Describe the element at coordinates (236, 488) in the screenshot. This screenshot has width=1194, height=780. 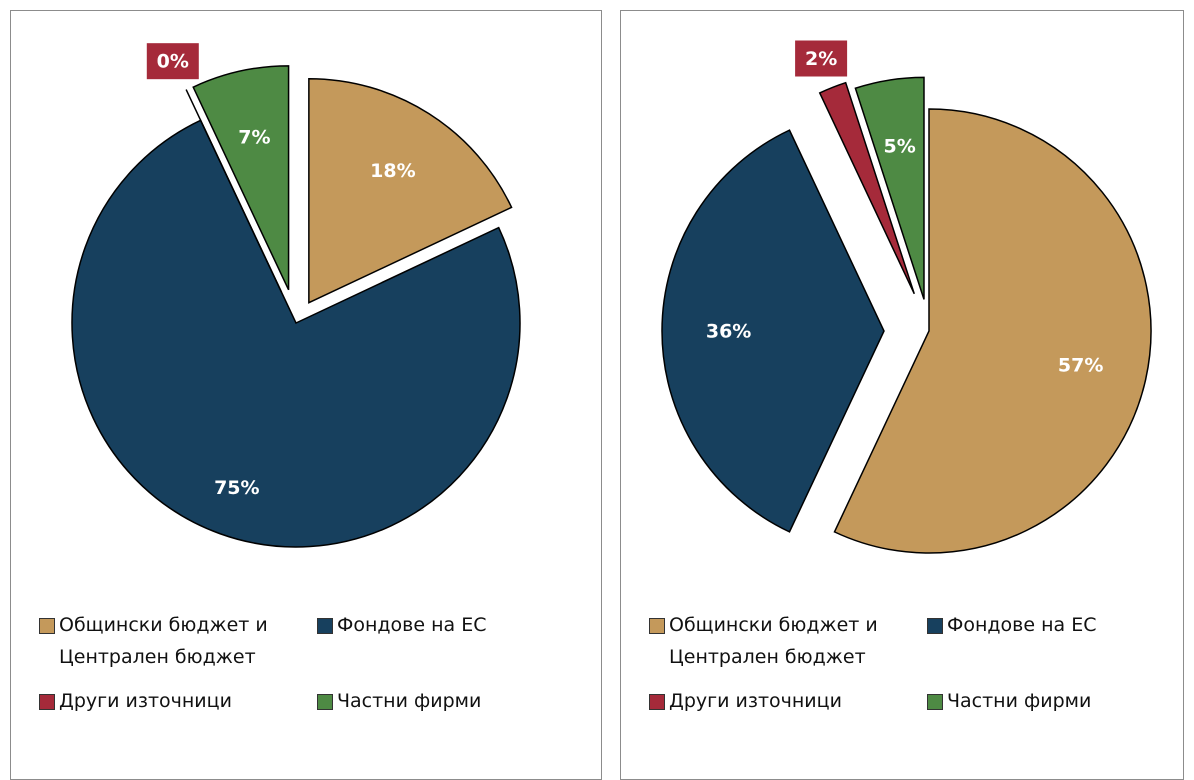
I see `data-label: 75%` at that location.